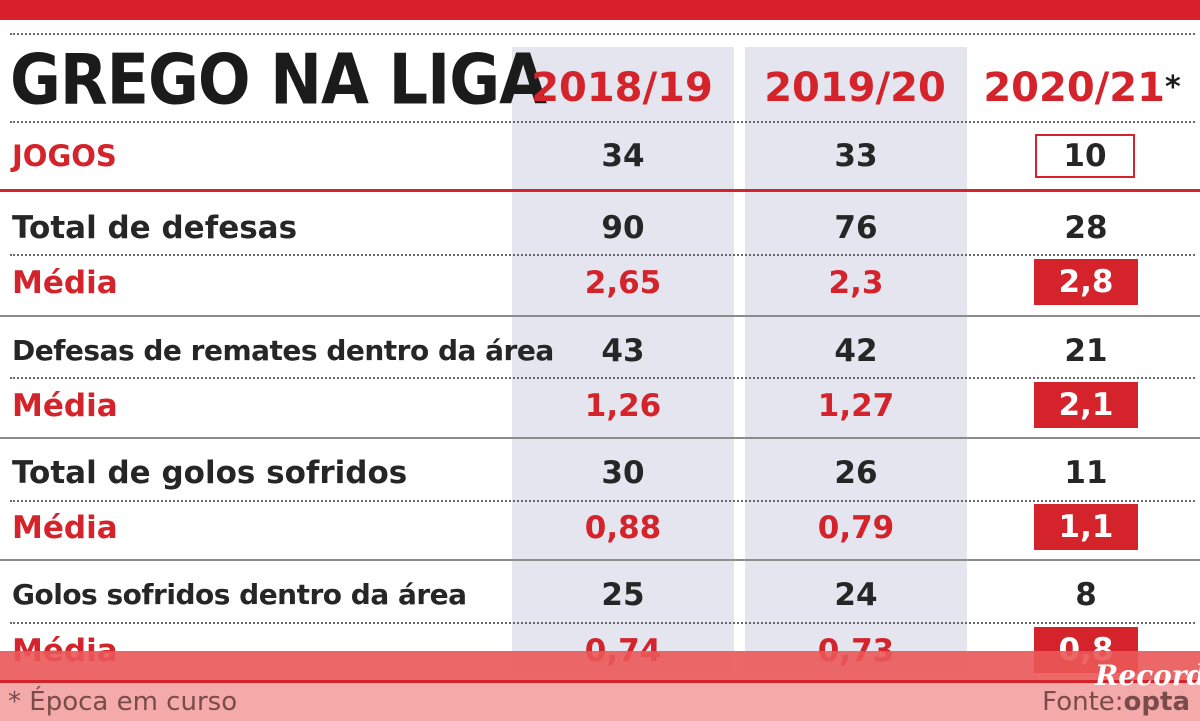 This screenshot has width=1200, height=721. What do you see at coordinates (600, 10) in the screenshot?
I see `top-red-bar` at bounding box center [600, 10].